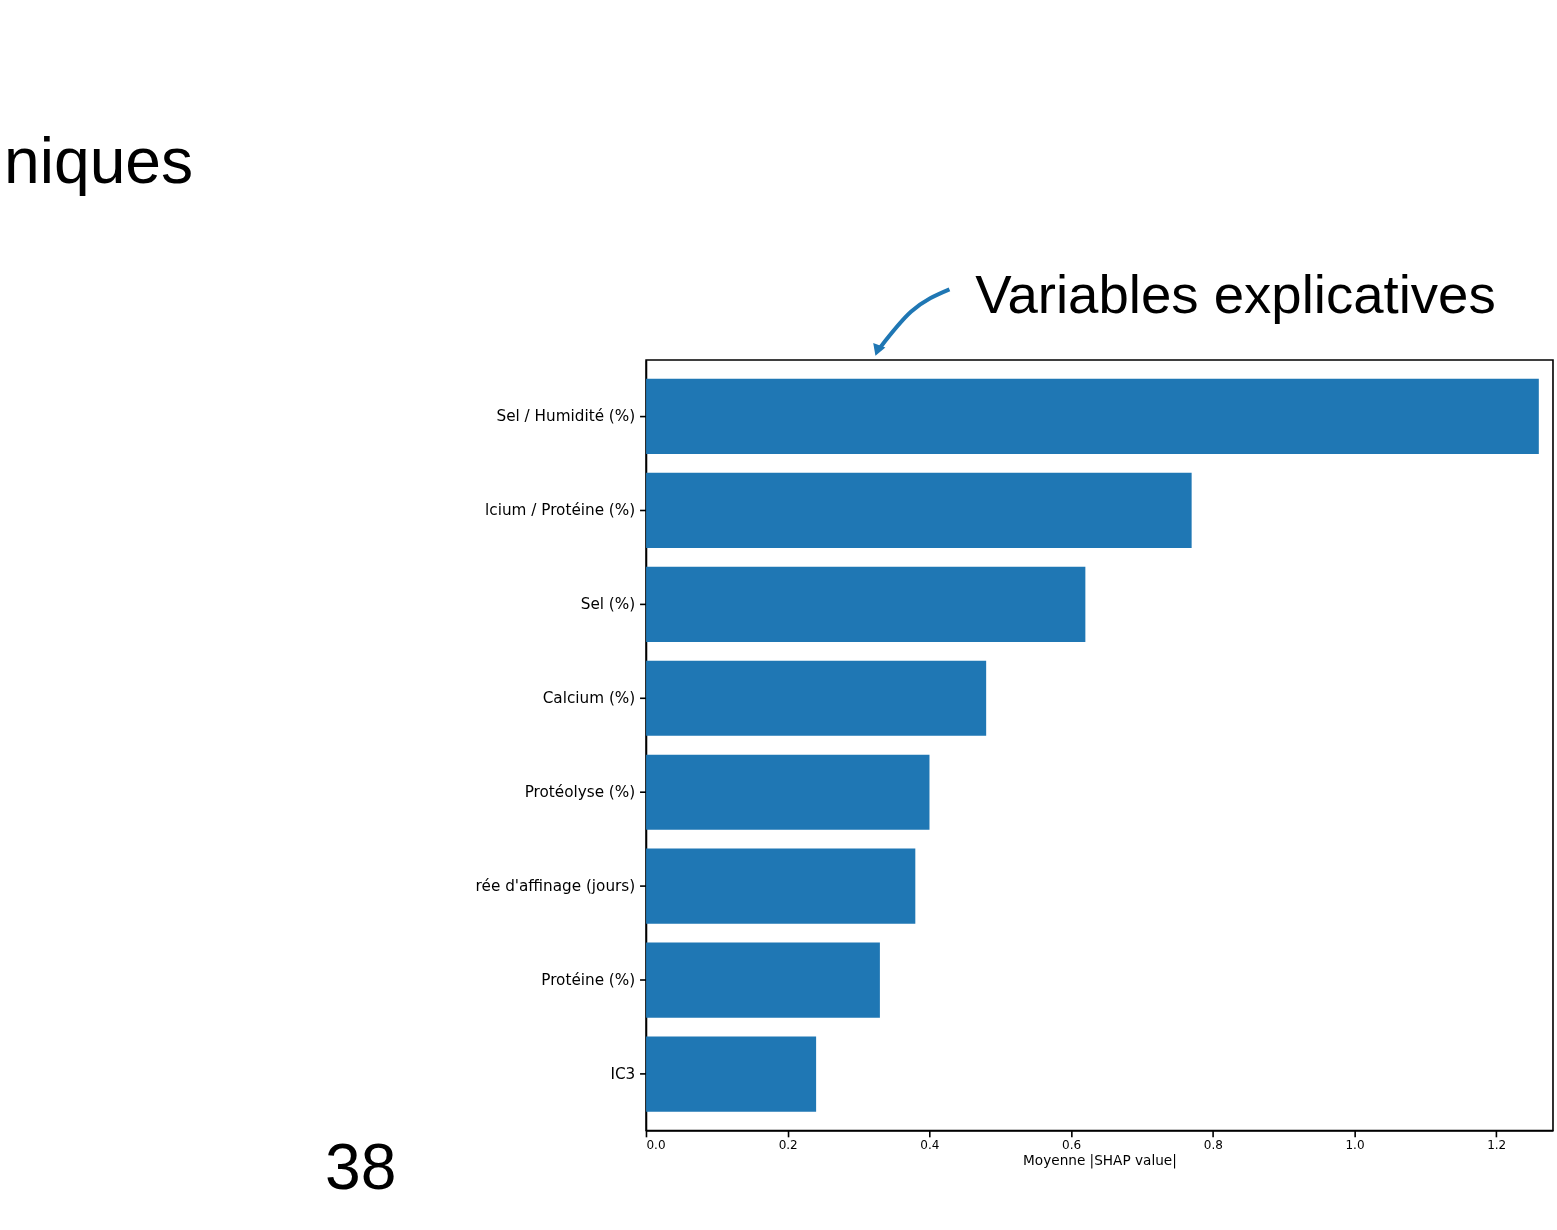 Image resolution: width=1557 pixels, height=1230 pixels. I want to click on y-tick-label: Sel (%), so click(608, 604).